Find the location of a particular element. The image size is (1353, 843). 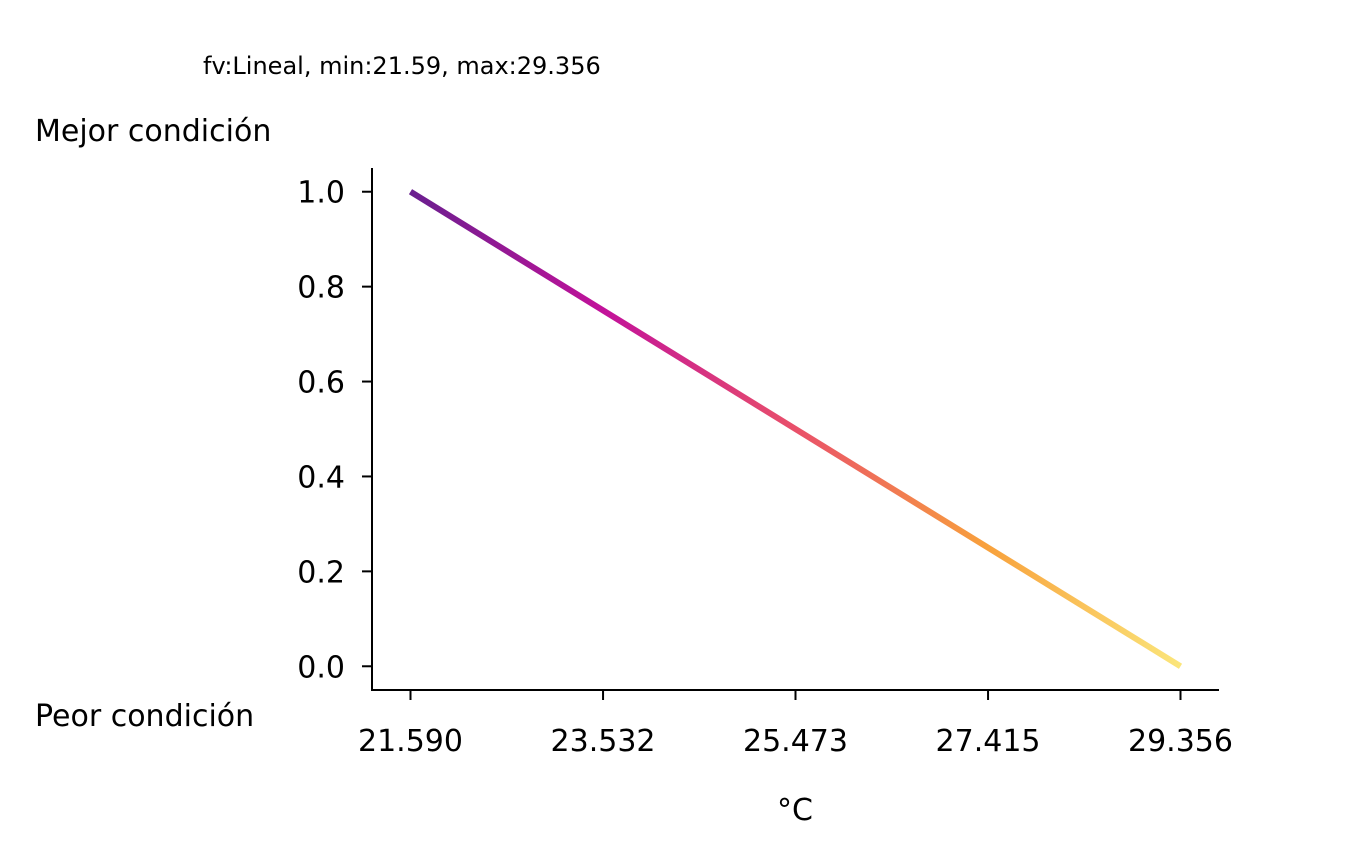

x-tick-label: 21.590 is located at coordinates (410, 741).